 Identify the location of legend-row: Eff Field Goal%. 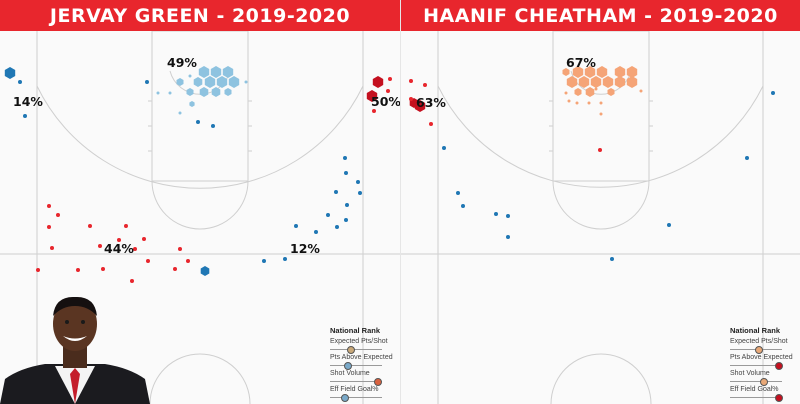
(757, 394).